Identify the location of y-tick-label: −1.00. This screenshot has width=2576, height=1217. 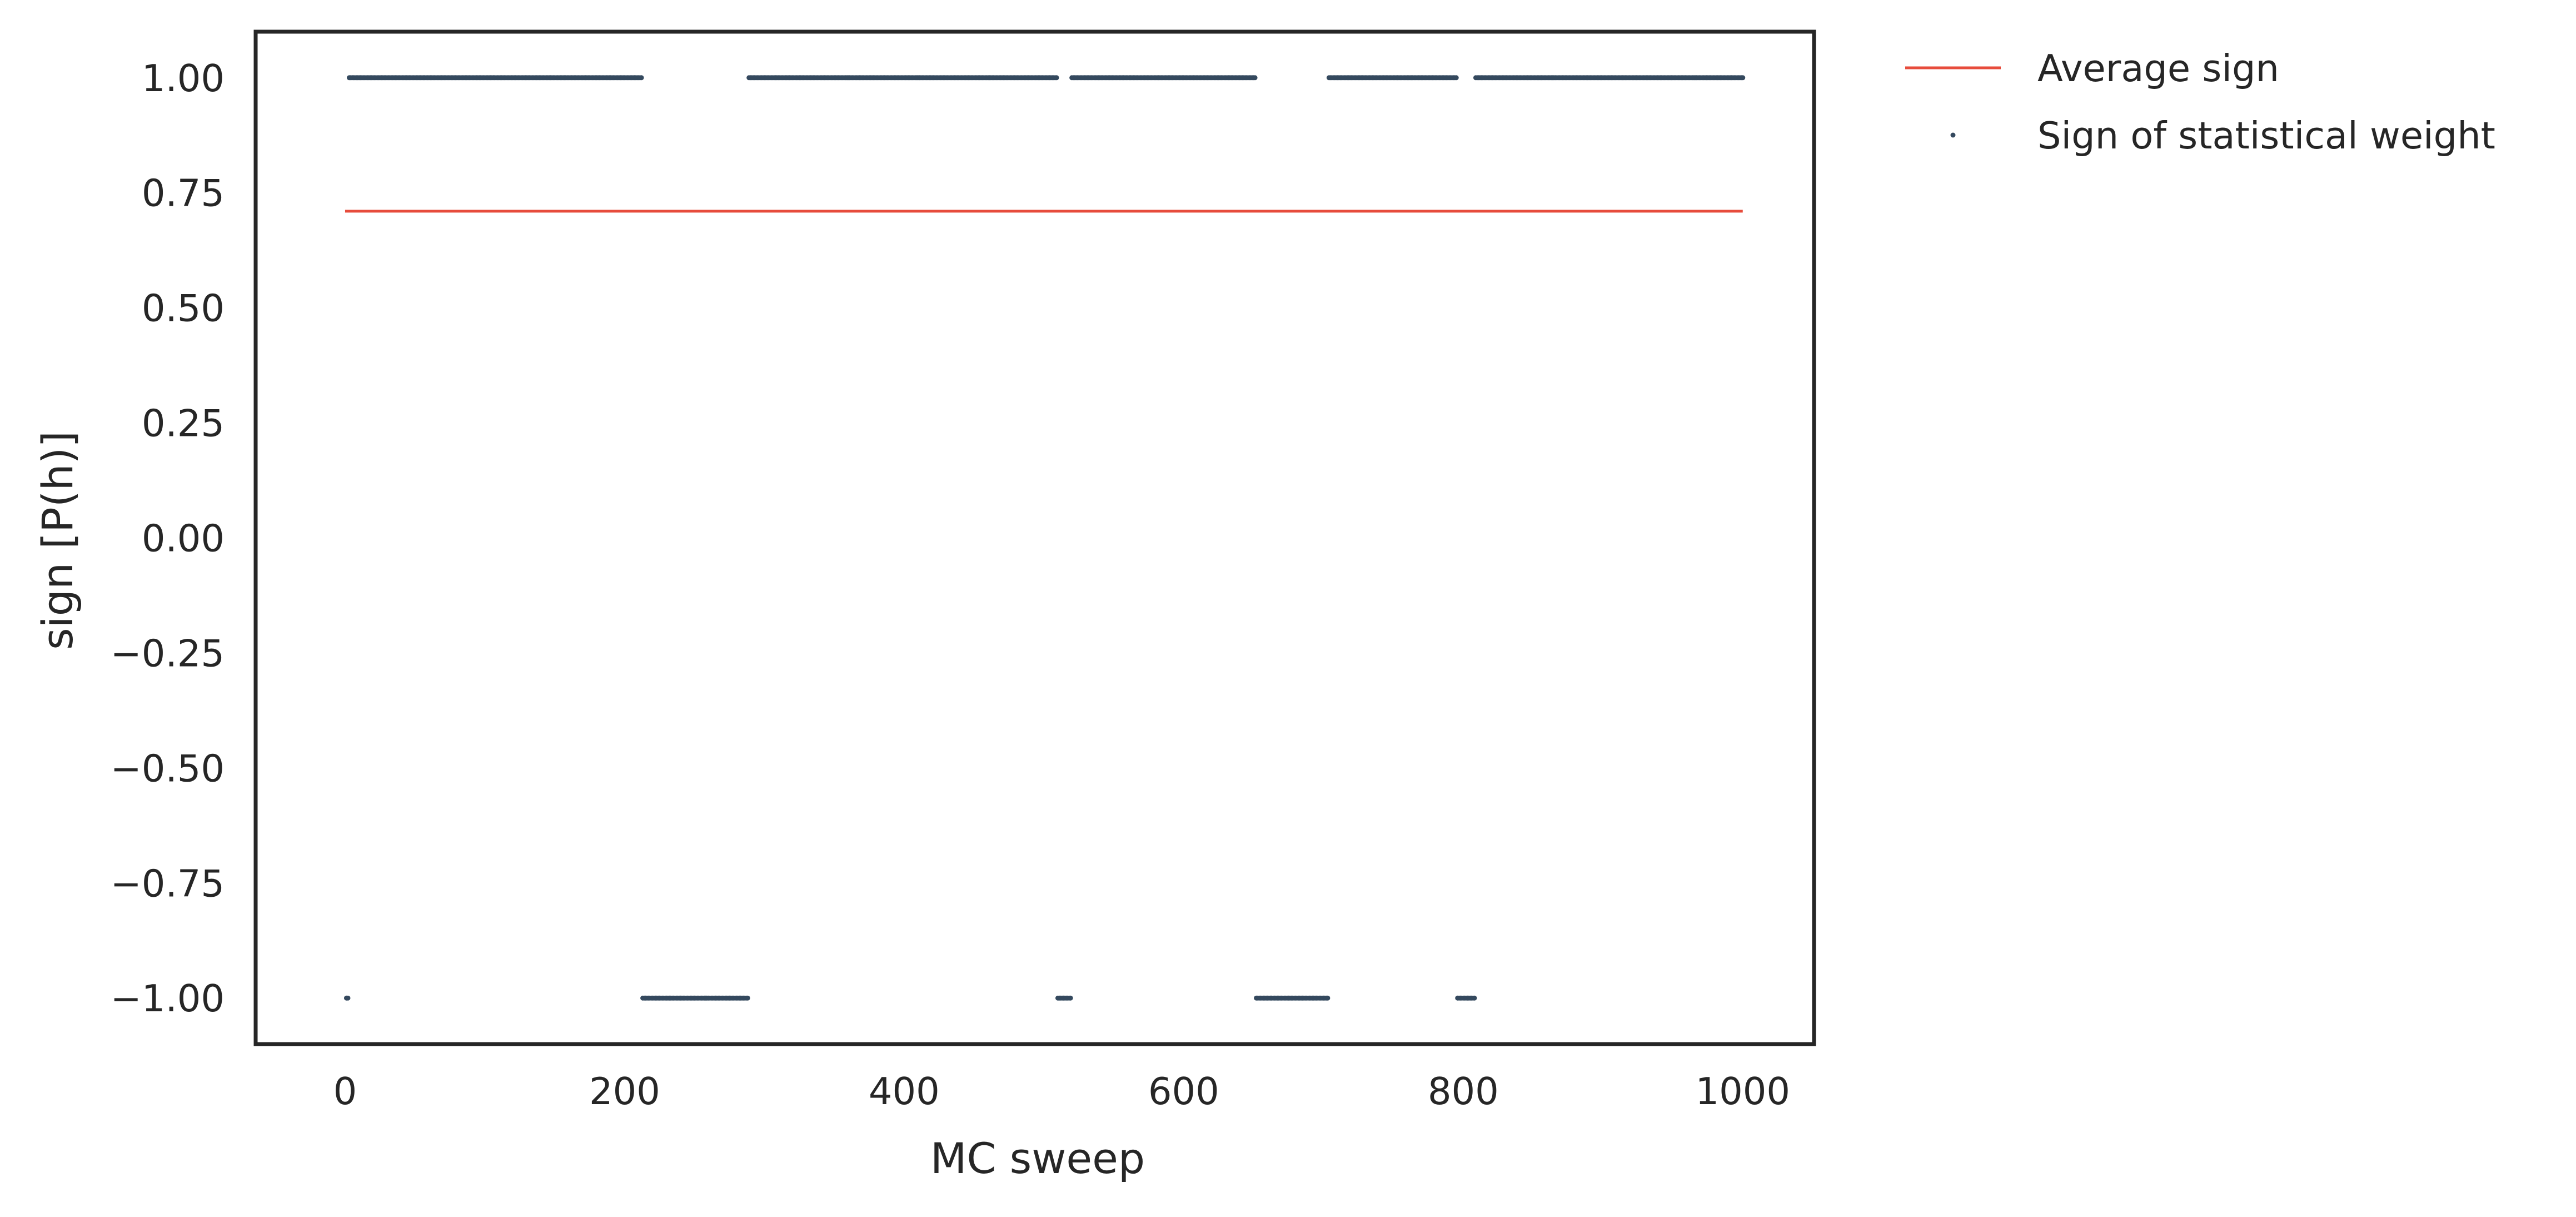
(168, 998).